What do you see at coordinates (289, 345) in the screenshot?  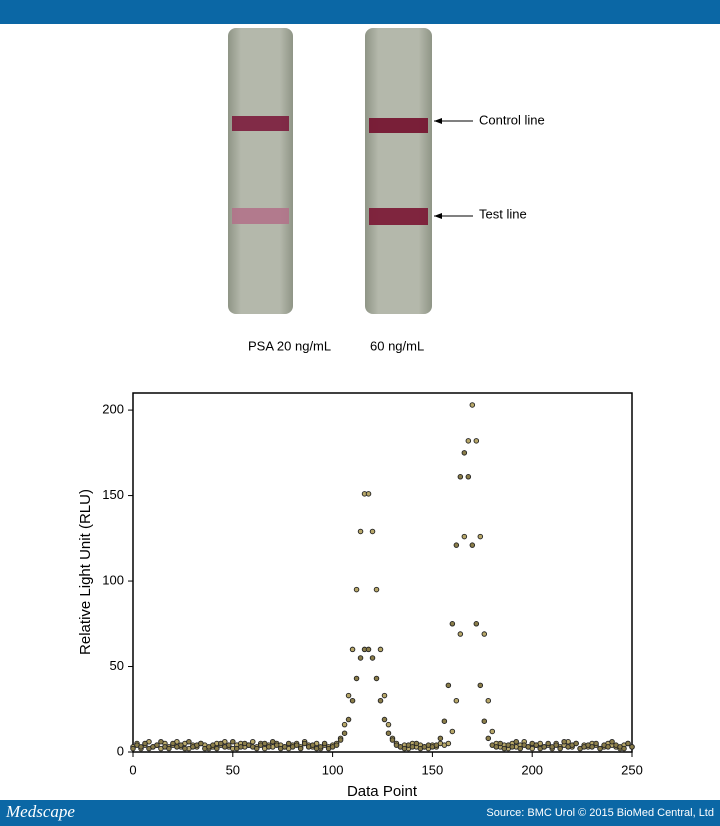 I see `strip-label: PSA 20 ng/mL` at bounding box center [289, 345].